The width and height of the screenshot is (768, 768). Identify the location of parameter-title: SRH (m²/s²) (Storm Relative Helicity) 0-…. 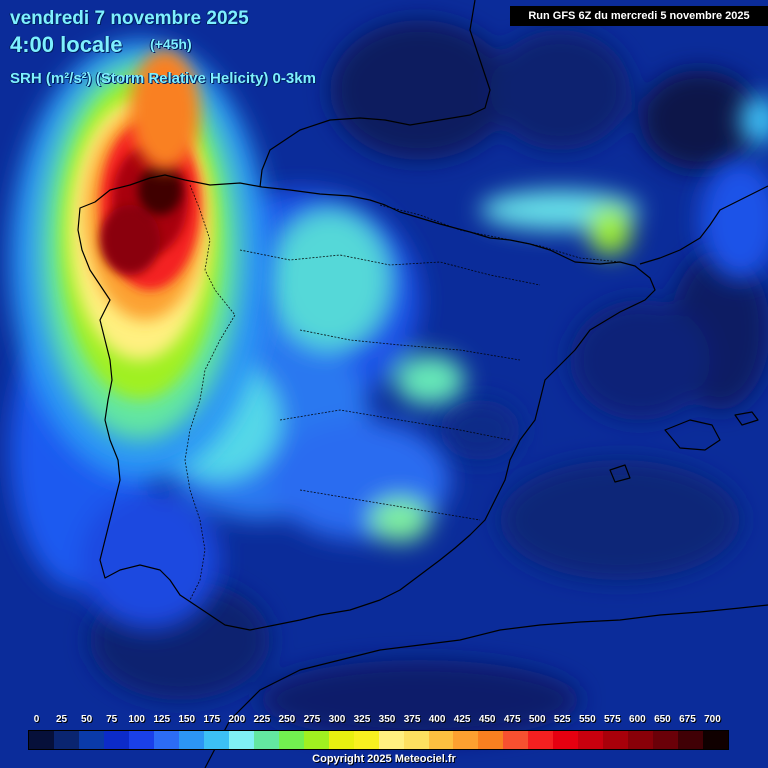
(163, 78).